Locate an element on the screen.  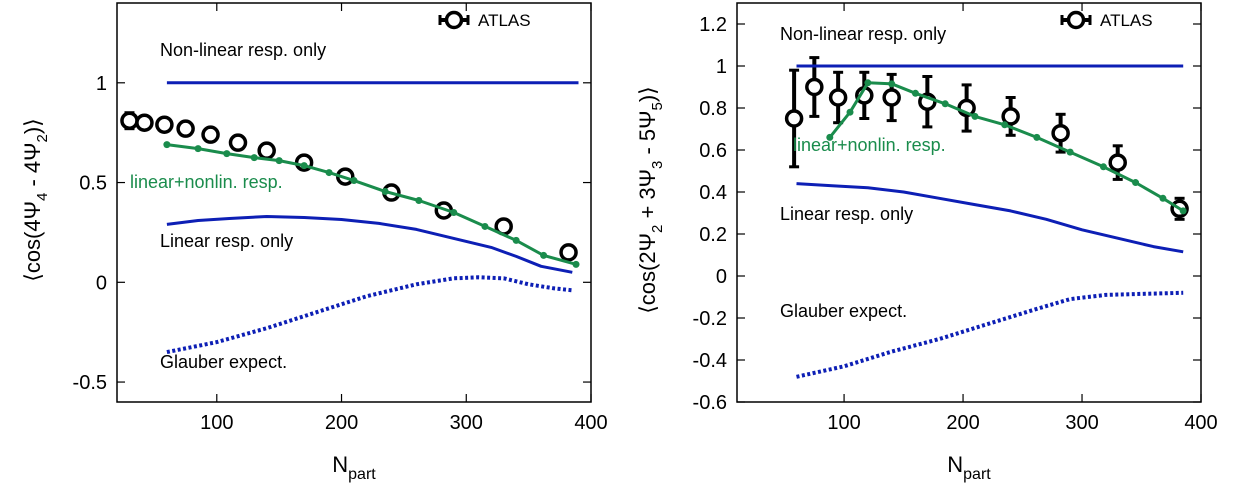
y-tick-label: -0.6 is located at coordinates (710, 403).